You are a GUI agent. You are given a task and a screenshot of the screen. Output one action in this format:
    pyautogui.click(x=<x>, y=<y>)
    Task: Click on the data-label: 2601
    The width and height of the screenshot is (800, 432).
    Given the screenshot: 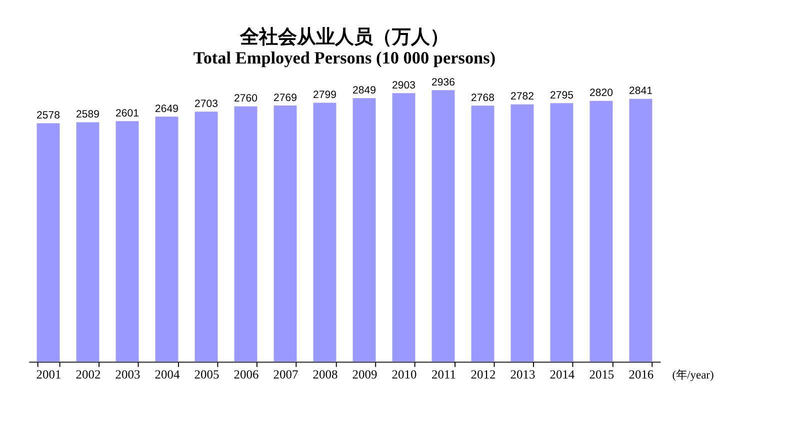 What is the action you would take?
    pyautogui.click(x=128, y=113)
    